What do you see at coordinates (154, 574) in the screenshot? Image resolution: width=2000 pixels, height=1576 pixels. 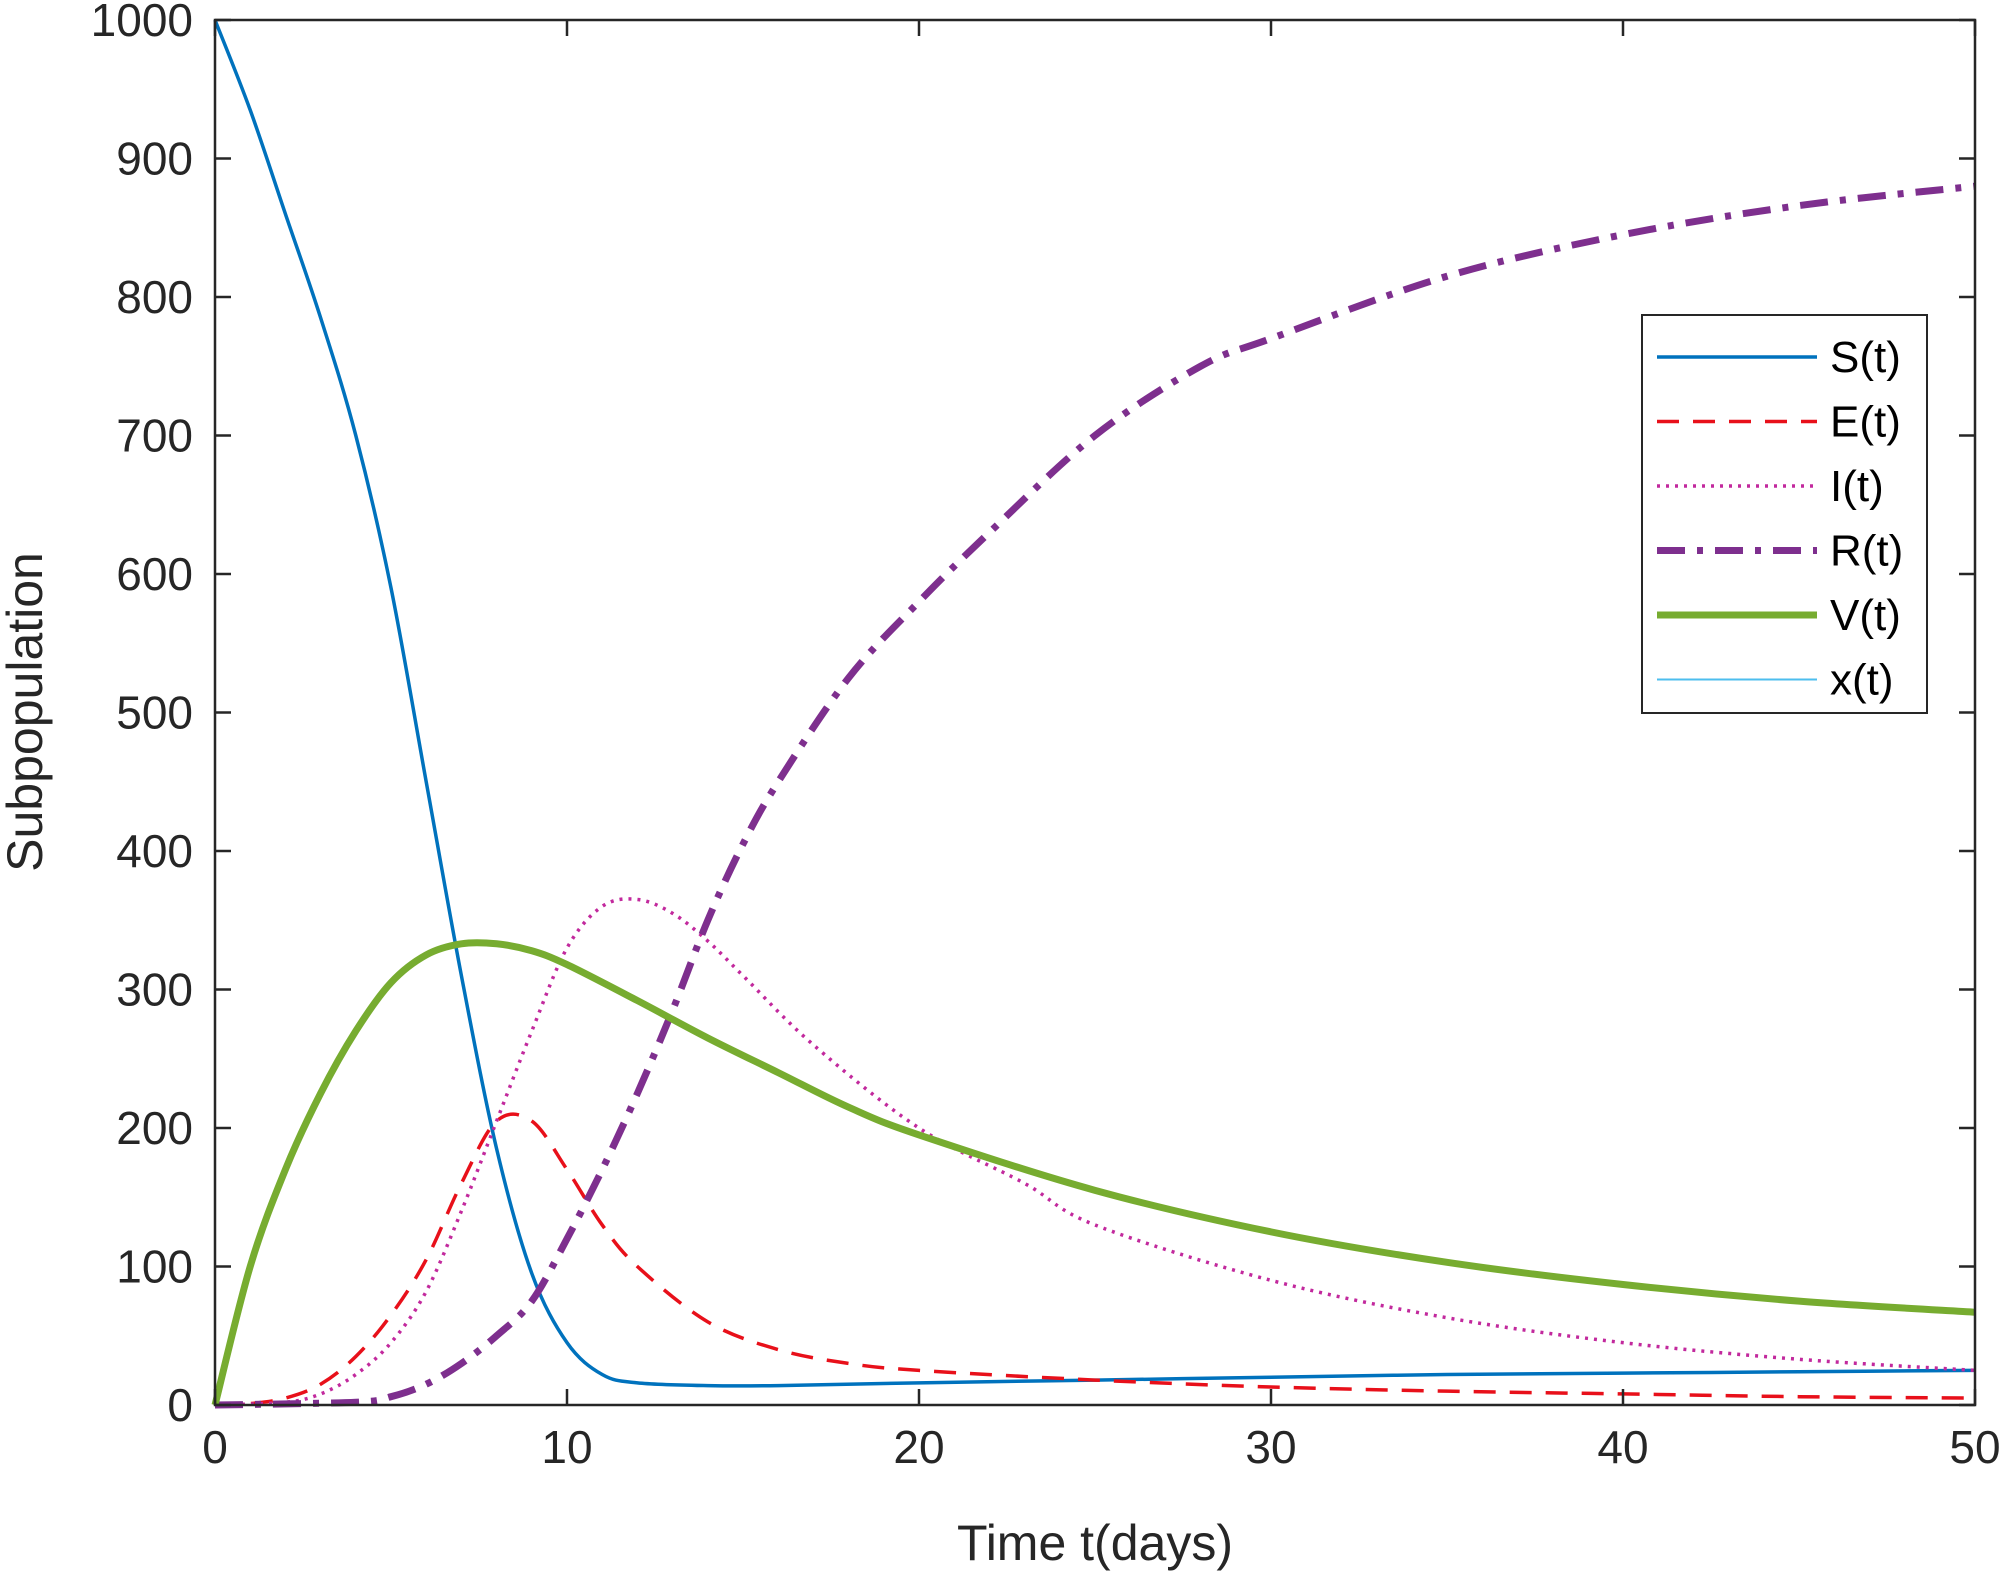 I see `y-tick-label: 600` at bounding box center [154, 574].